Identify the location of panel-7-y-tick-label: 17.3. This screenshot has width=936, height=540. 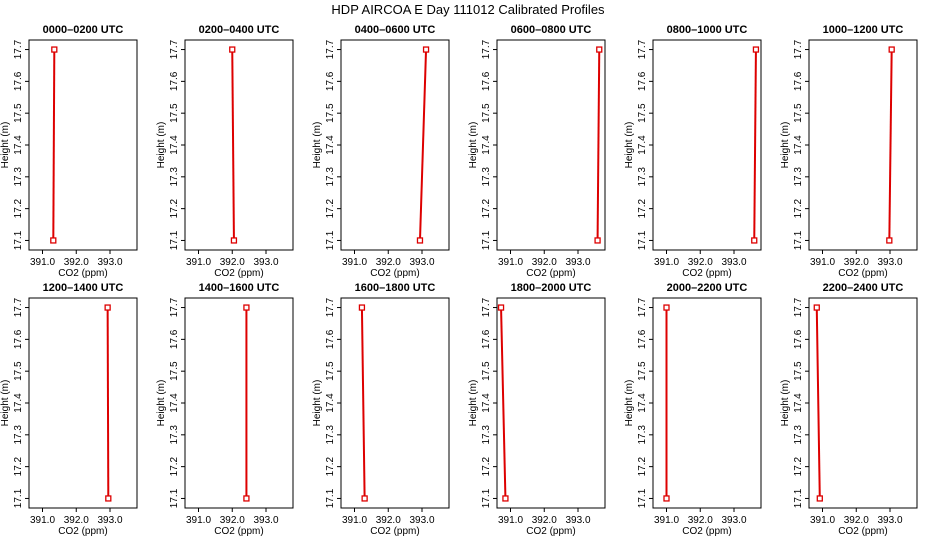
(18, 435).